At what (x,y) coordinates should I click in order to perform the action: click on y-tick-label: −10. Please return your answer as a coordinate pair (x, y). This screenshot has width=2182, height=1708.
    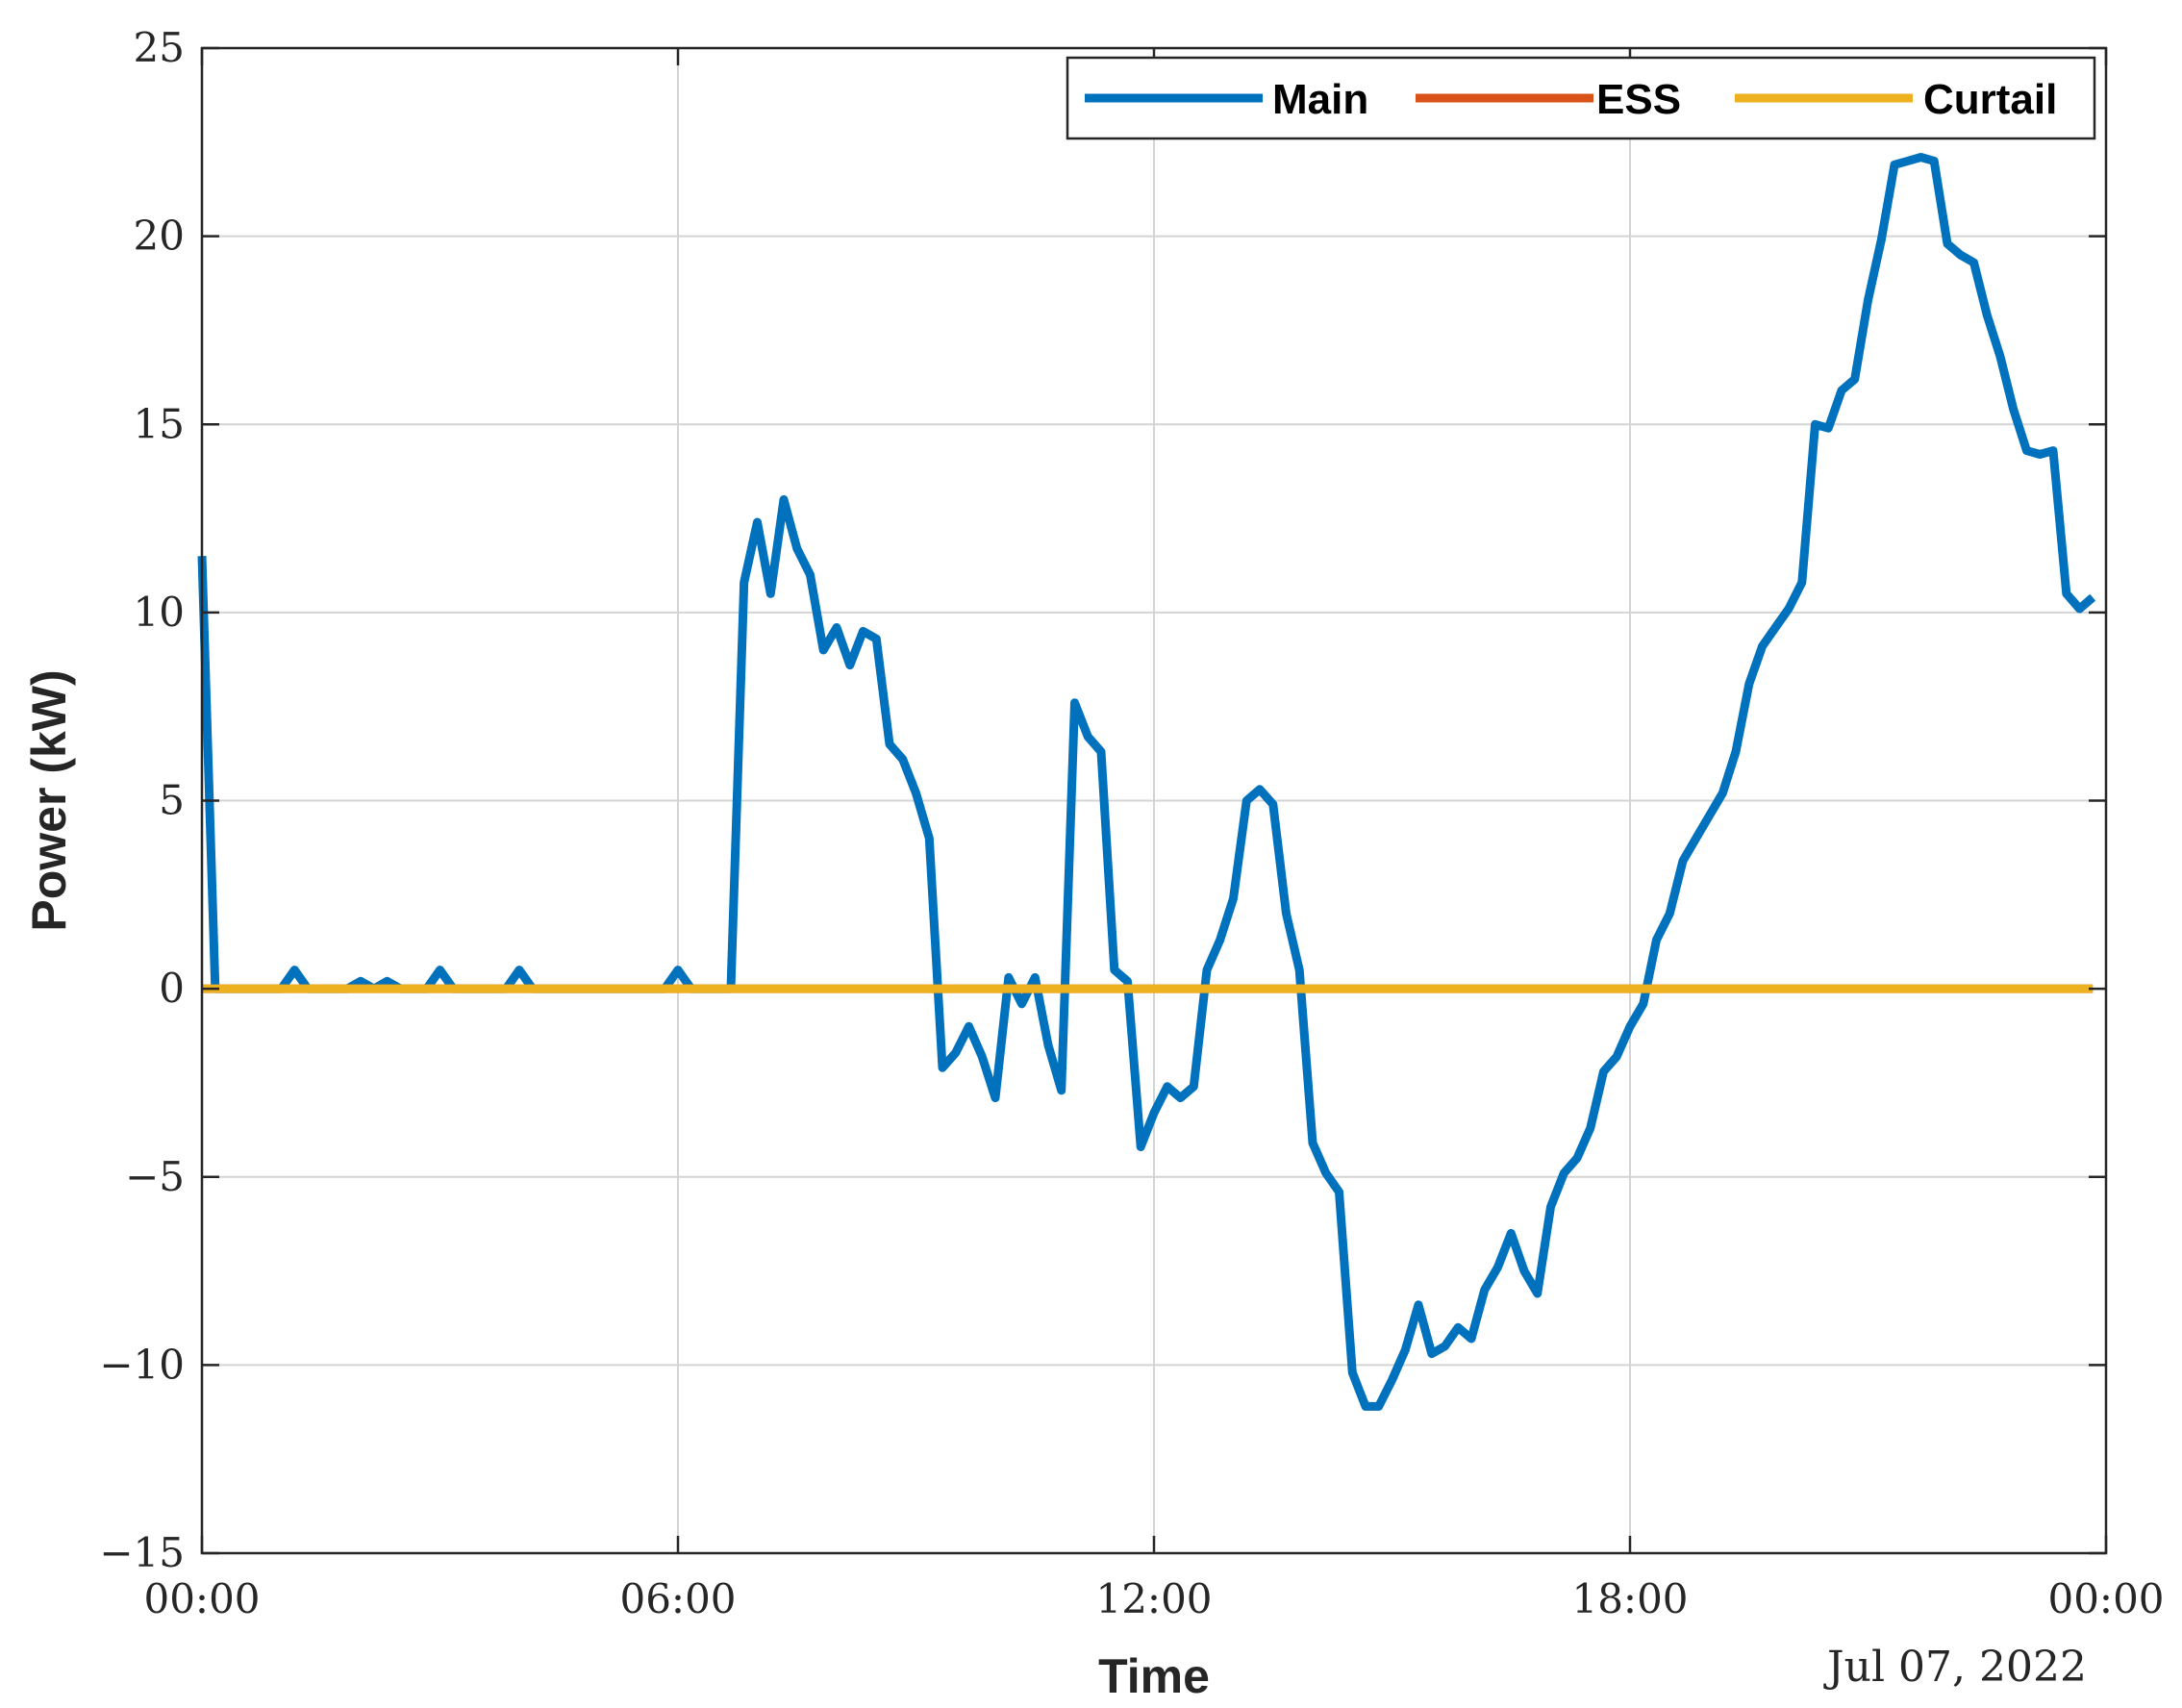
    Looking at the image, I should click on (142, 1364).